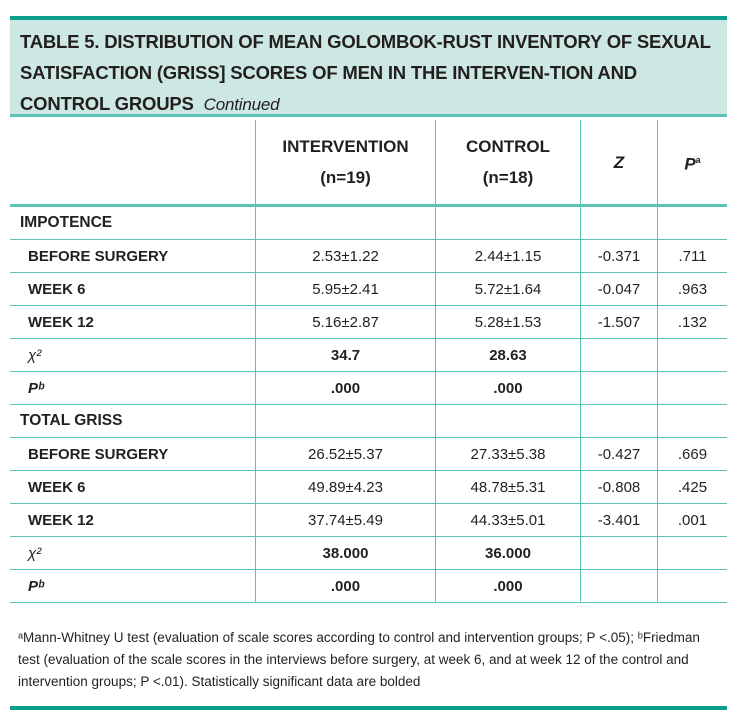 Image resolution: width=742 pixels, height=721 pixels. Describe the element at coordinates (619, 487) in the screenshot. I see `table-cell: -0.808` at that location.